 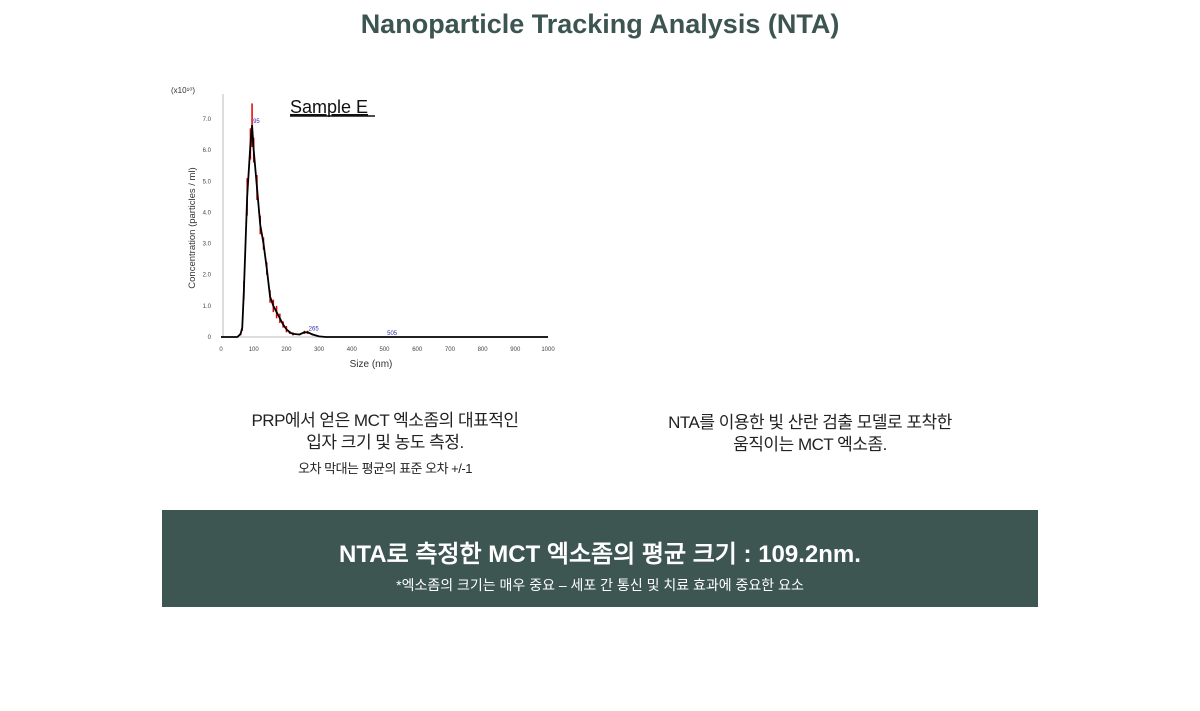 I want to click on y-tick-label: 5.0, so click(x=207, y=182).